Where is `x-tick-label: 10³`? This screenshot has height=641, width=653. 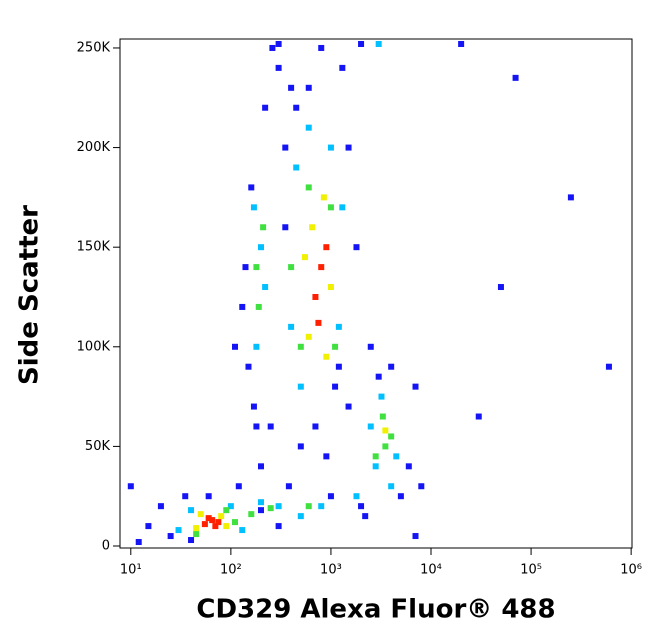 x-tick-label: 10³ is located at coordinates (331, 570).